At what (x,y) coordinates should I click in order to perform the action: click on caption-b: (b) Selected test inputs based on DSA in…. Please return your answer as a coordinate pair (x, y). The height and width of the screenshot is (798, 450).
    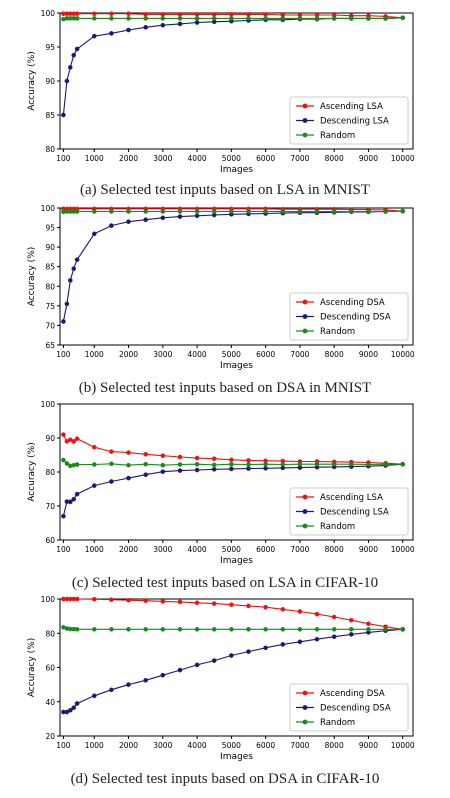
    Looking at the image, I should click on (225, 388).